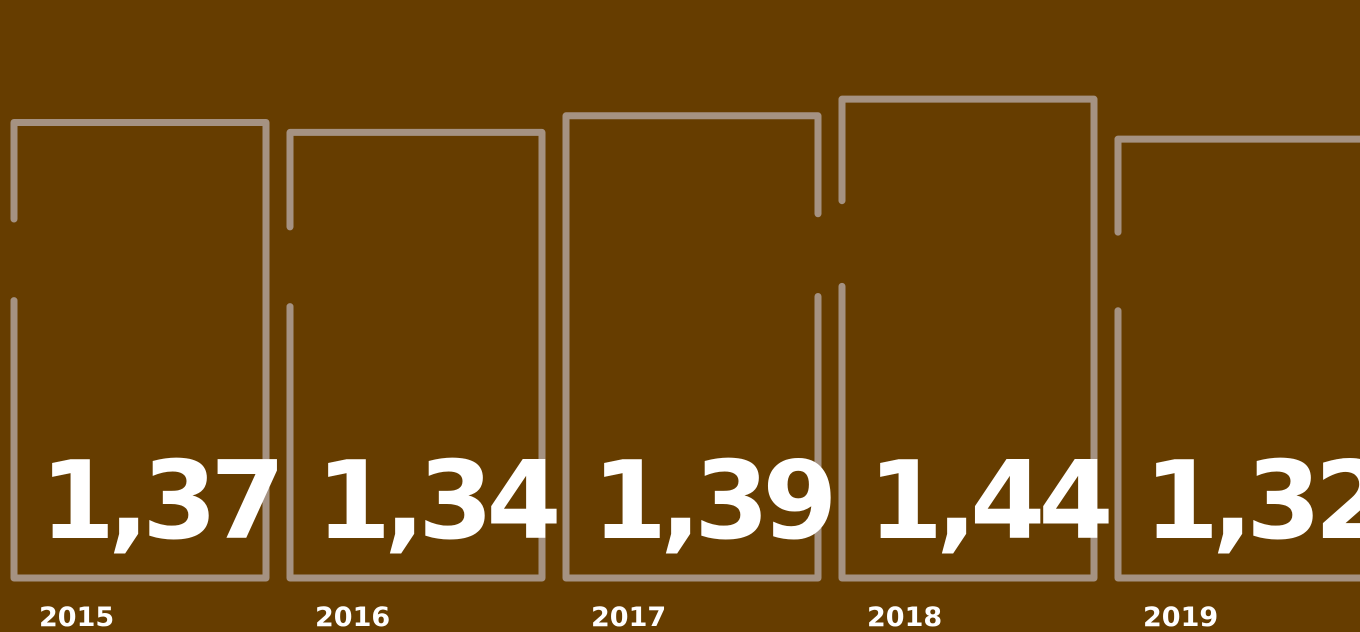 The image size is (1360, 632). Describe the element at coordinates (711, 501) in the screenshot. I see `value-label-2017: 1,39` at that location.